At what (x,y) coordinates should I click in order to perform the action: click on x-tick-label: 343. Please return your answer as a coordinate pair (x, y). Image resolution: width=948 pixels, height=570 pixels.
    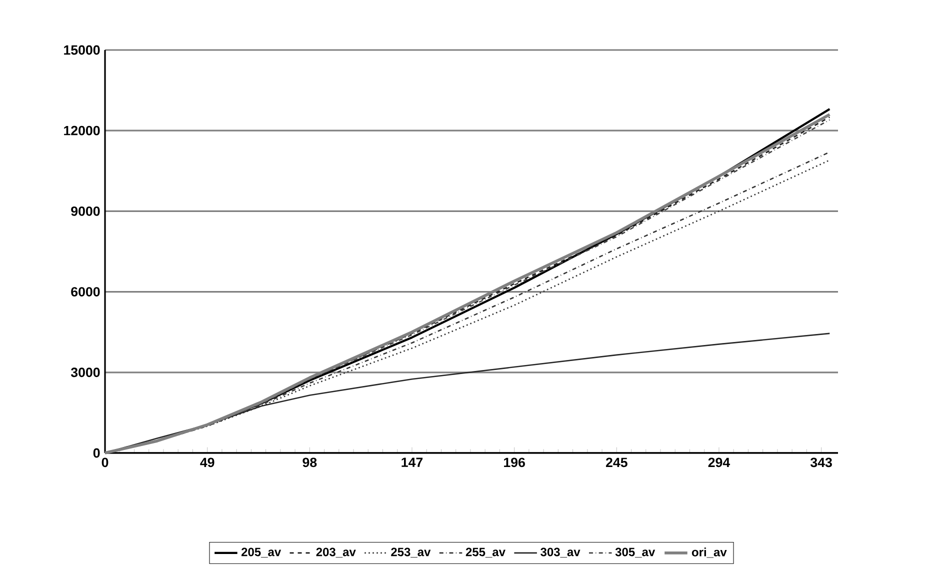
    Looking at the image, I should click on (821, 463).